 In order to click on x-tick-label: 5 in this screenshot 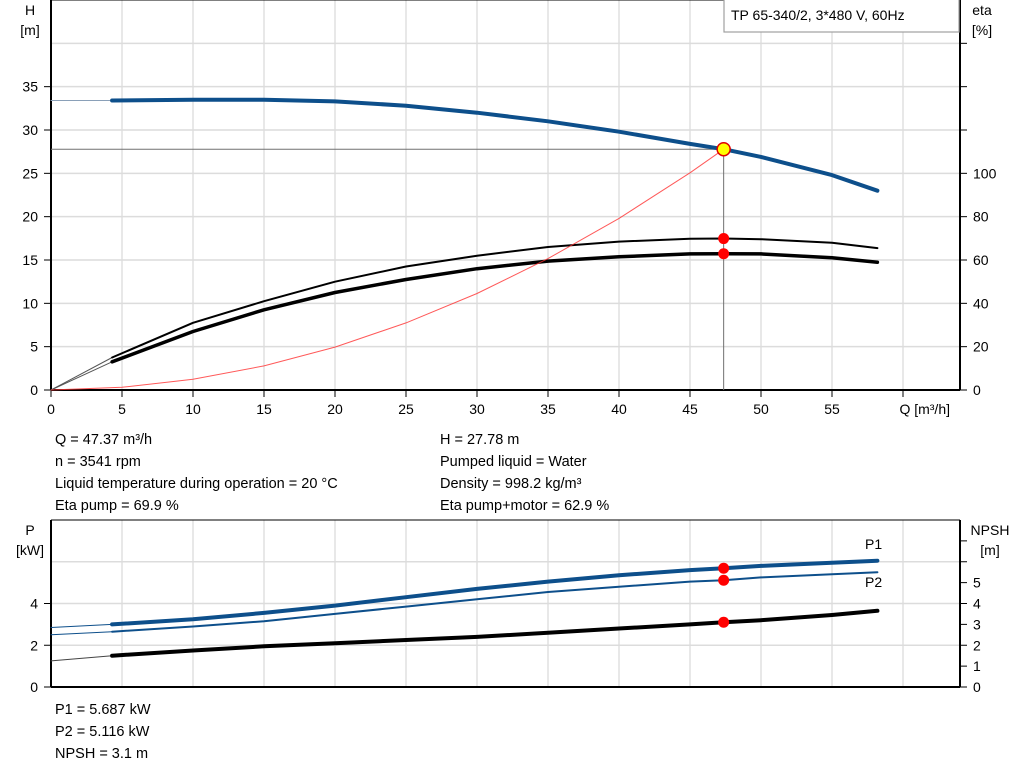, I will do `click(122, 409)`.